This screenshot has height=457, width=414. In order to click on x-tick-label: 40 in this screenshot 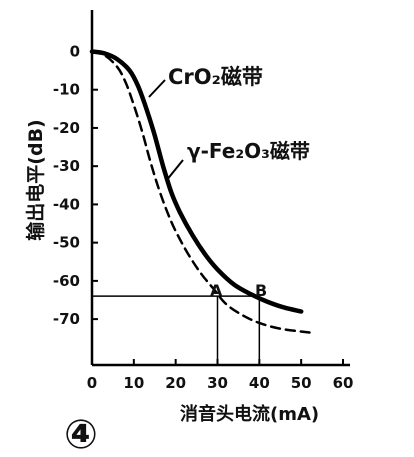, I will do `click(259, 383)`.